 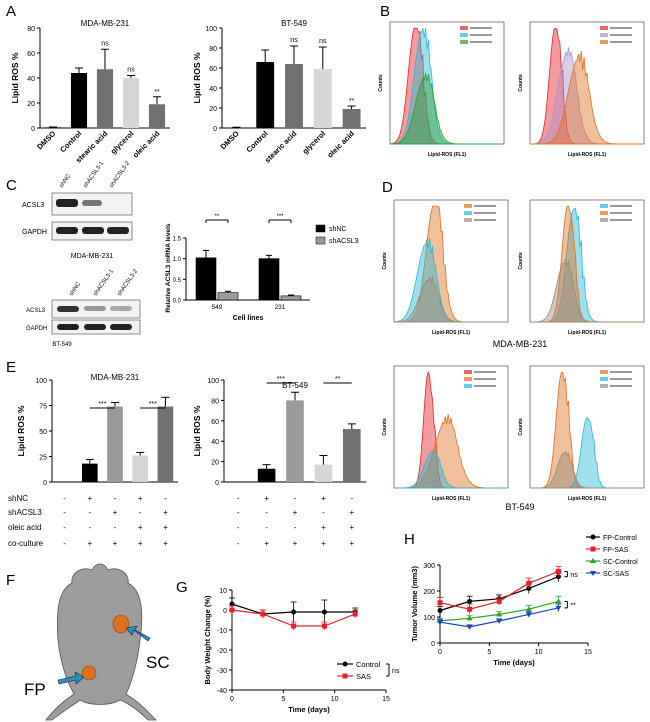 What do you see at coordinates (309, 709) in the screenshot?
I see `x-axis-title: Time (days)` at bounding box center [309, 709].